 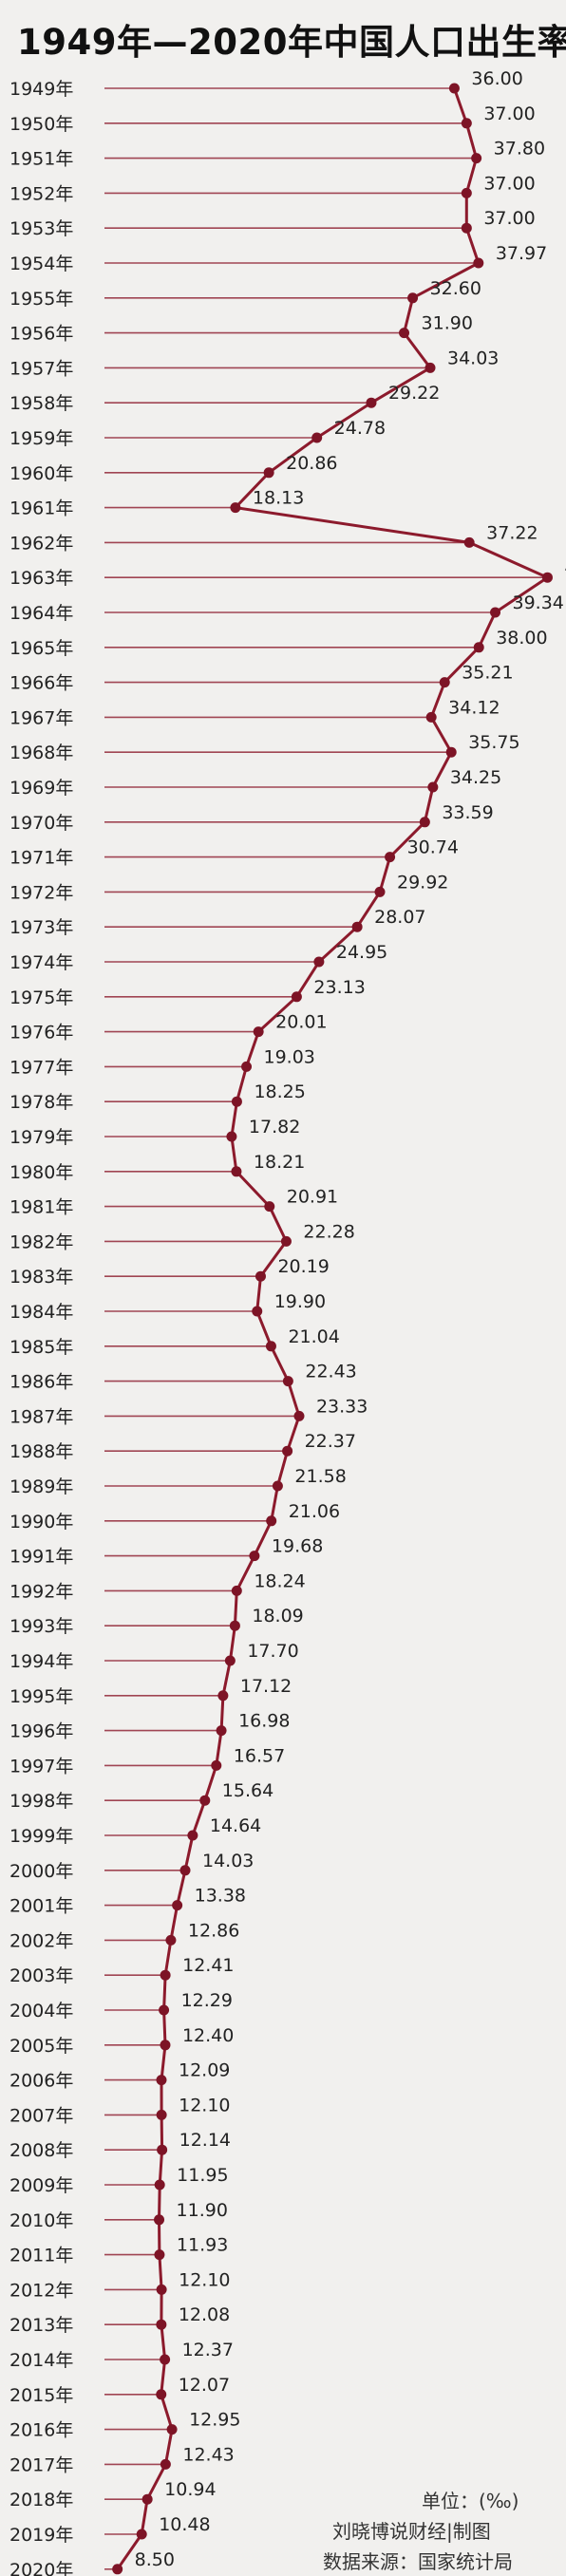 I want to click on value-label: 17.70, so click(x=272, y=1651).